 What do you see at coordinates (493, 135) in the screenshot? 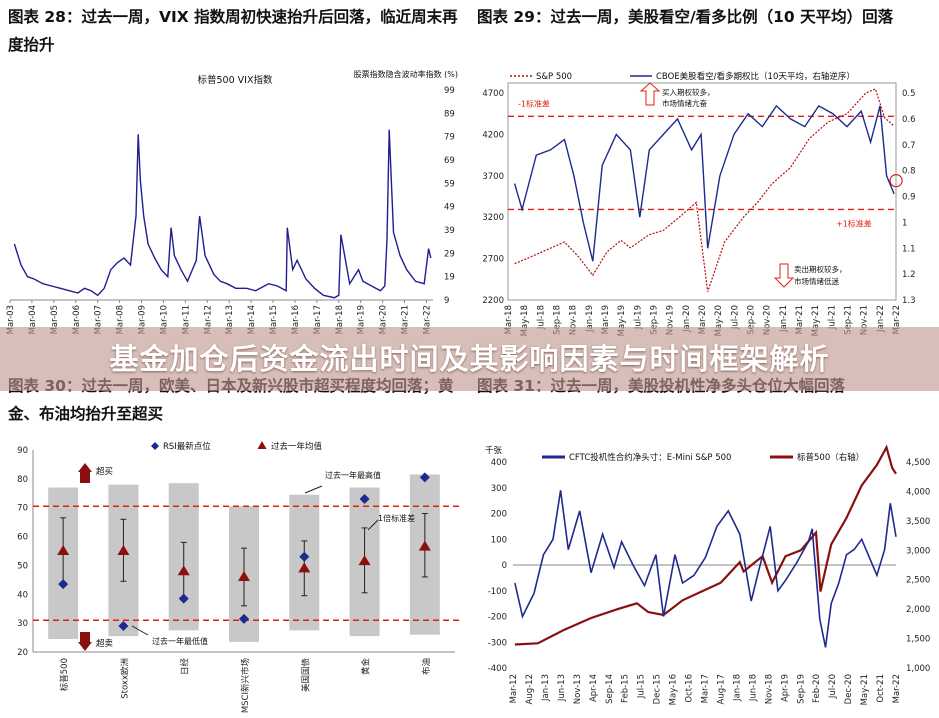
I see `y-tick-label: 4200` at bounding box center [493, 135].